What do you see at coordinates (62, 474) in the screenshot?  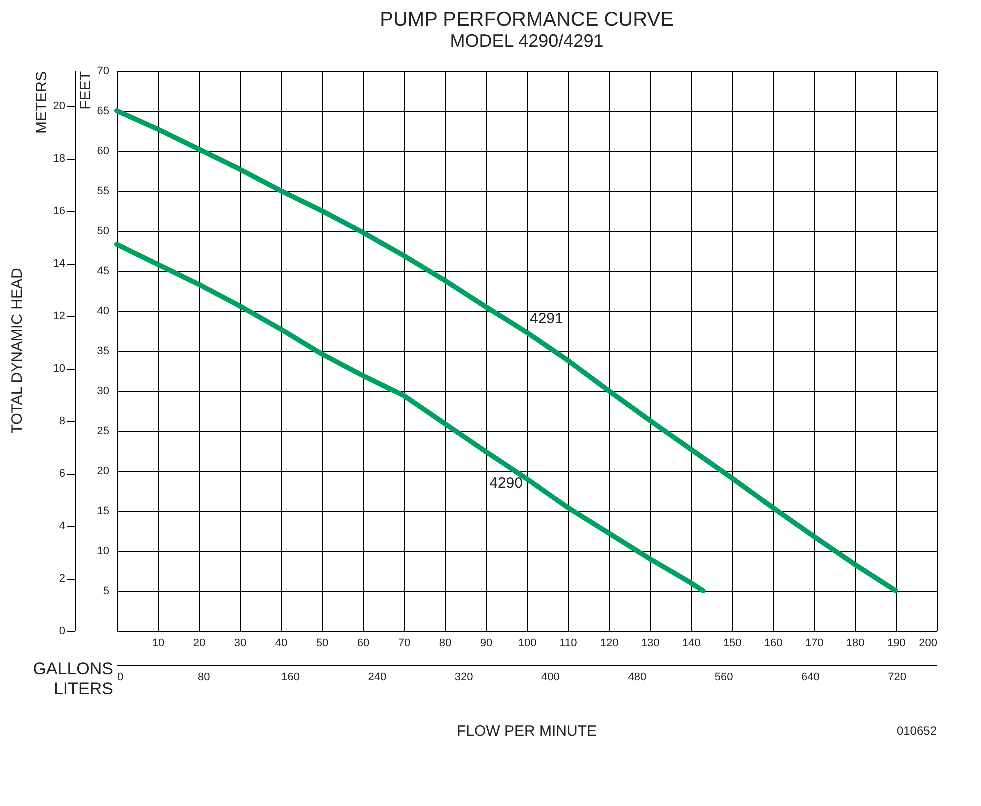 I see `y2-tick-label: 6` at bounding box center [62, 474].